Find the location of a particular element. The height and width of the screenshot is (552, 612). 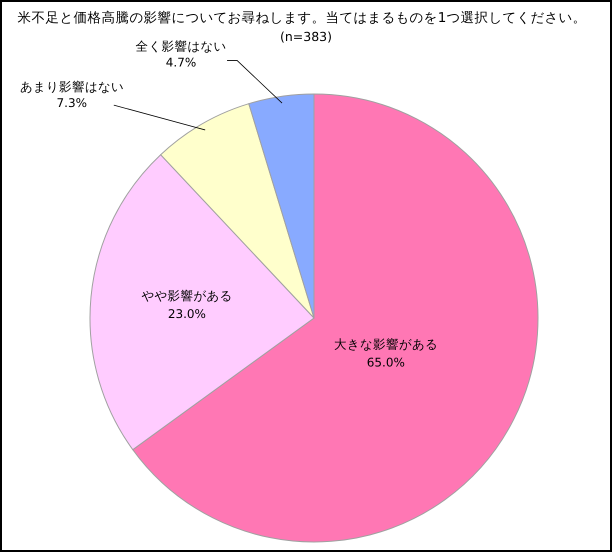

slice-label: やや影響がある is located at coordinates (186, 295).